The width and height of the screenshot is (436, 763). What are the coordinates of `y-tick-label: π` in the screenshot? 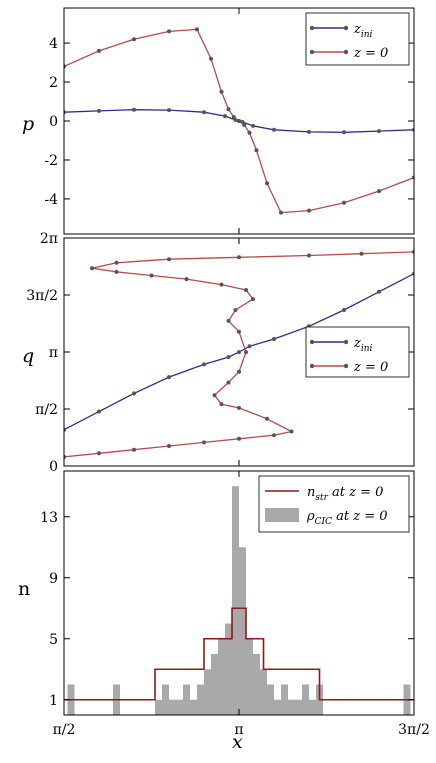 It's located at (53, 353).